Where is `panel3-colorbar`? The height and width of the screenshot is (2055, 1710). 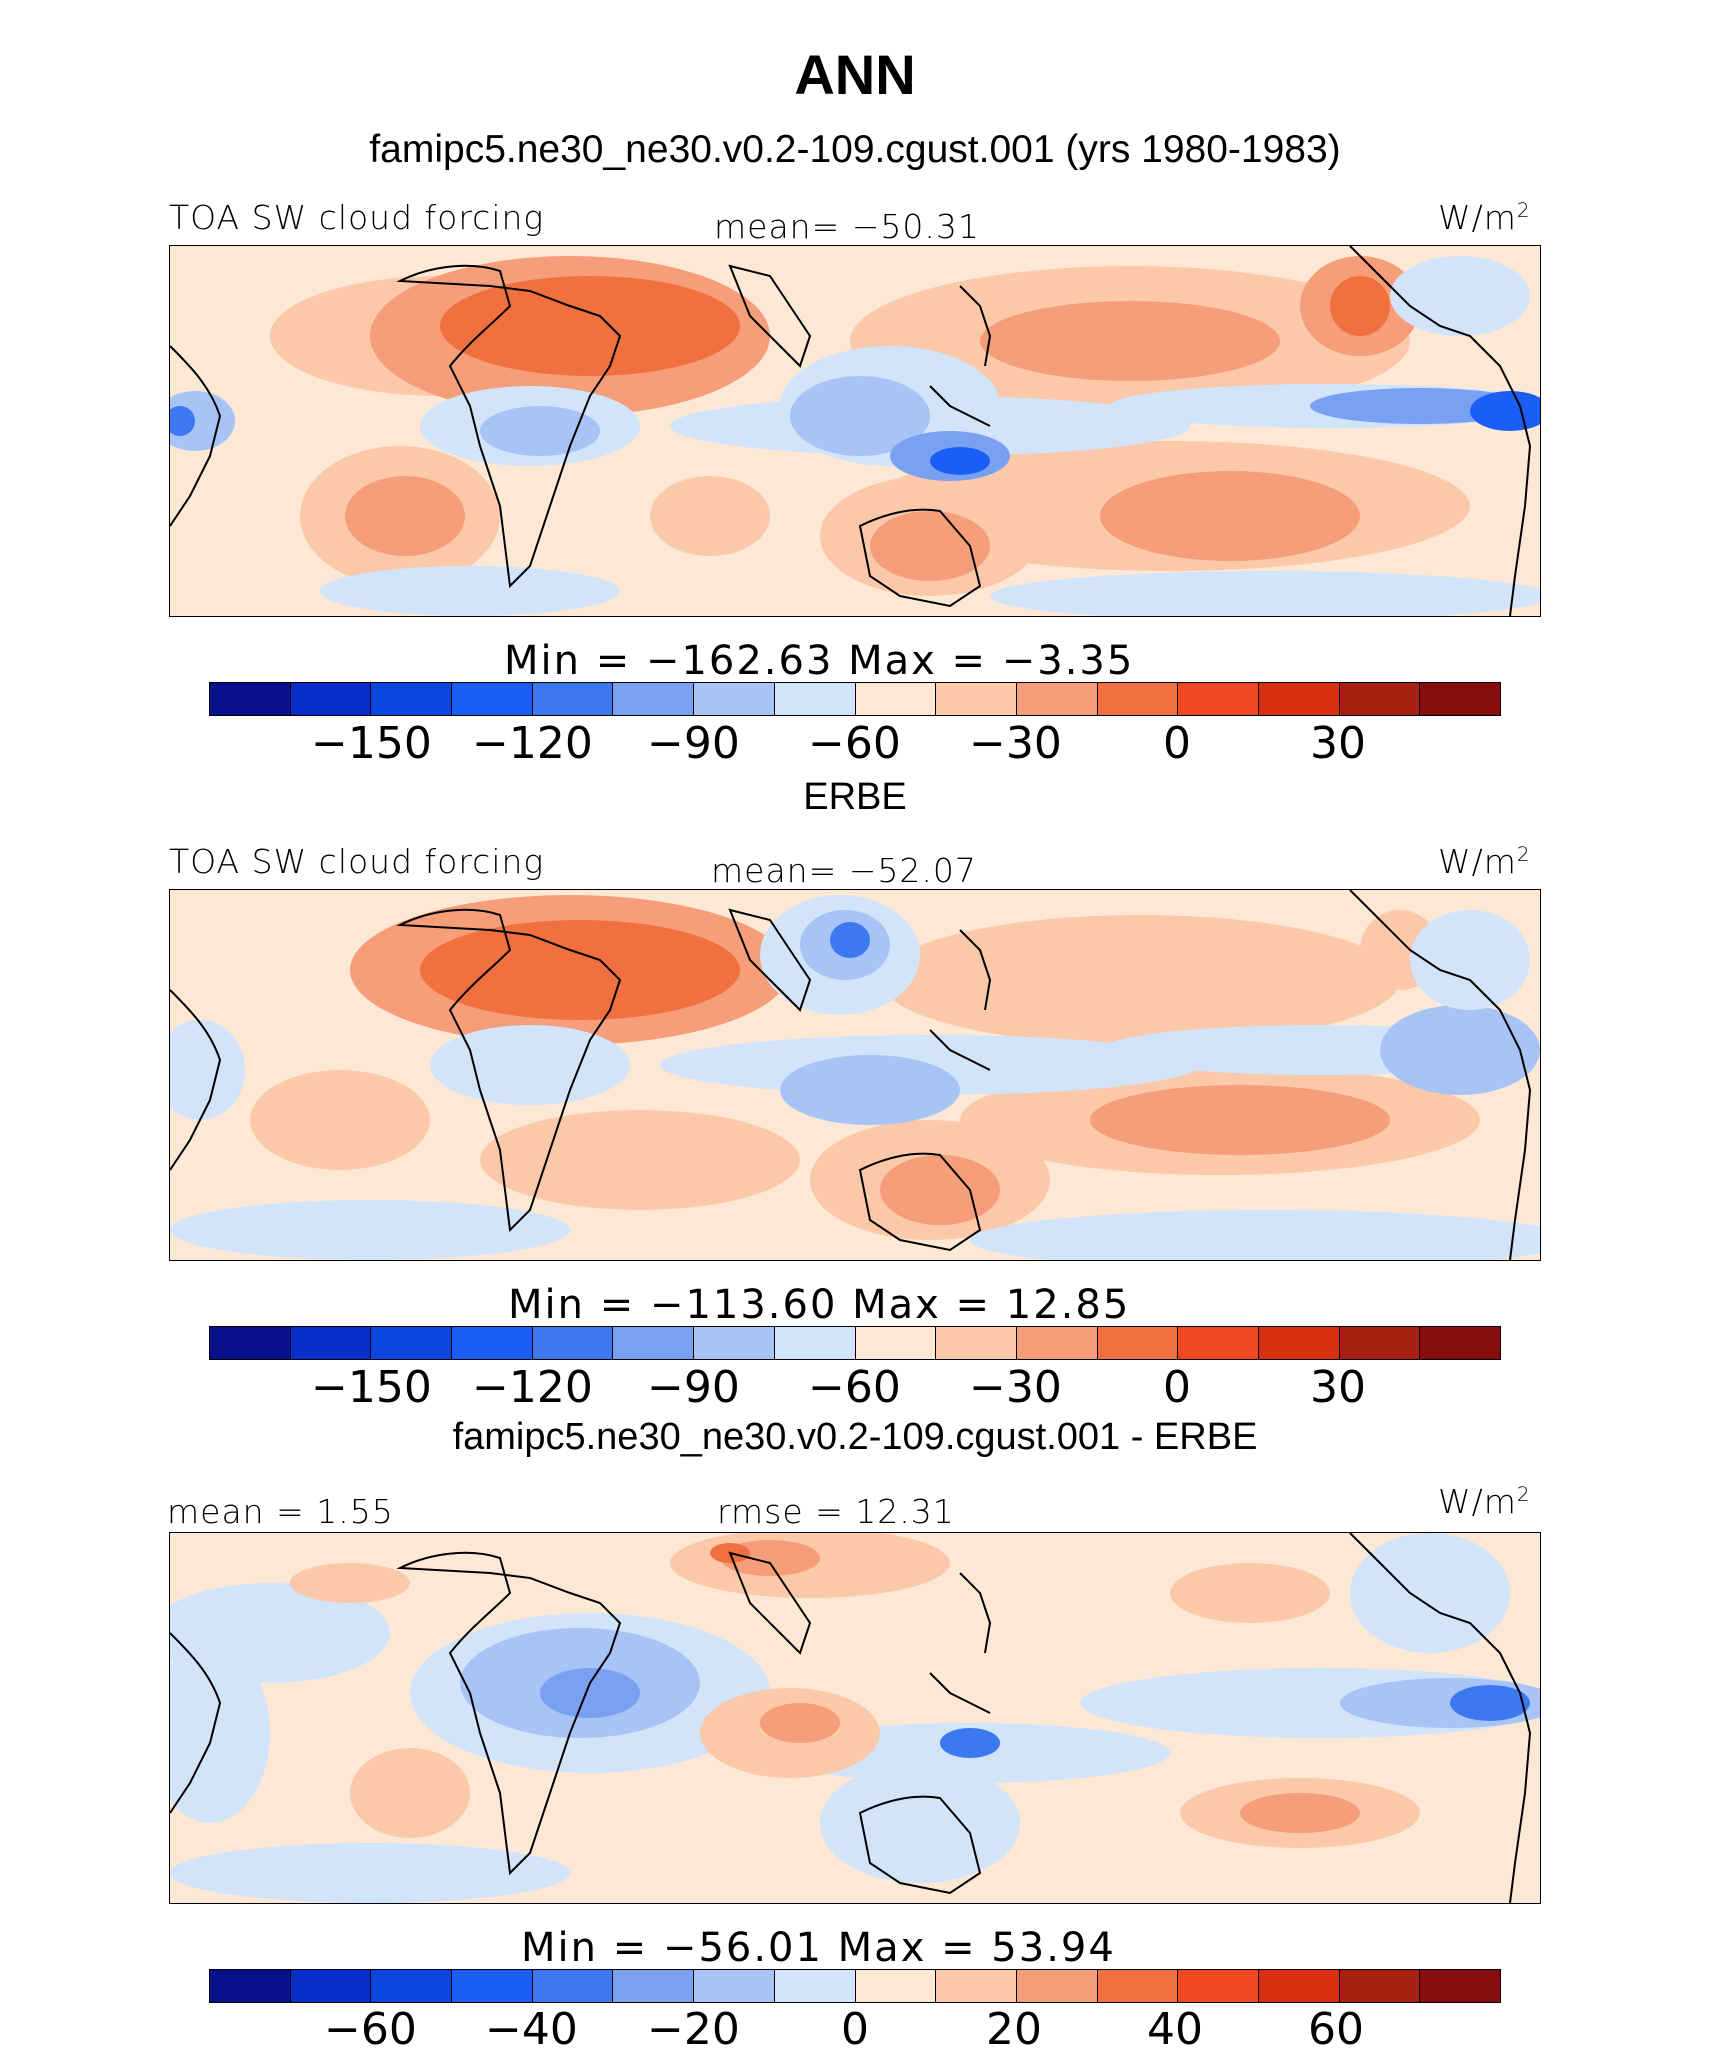
panel3-colorbar is located at coordinates (855, 1986).